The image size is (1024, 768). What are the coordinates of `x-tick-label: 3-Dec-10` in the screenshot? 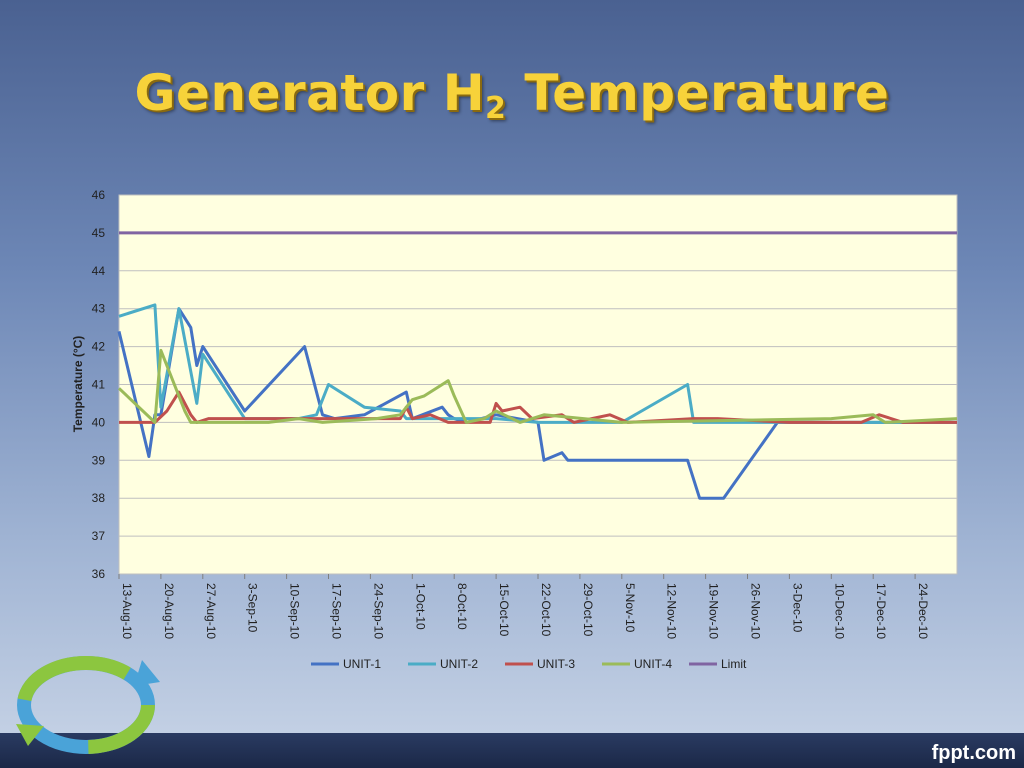 It's located at (797, 608).